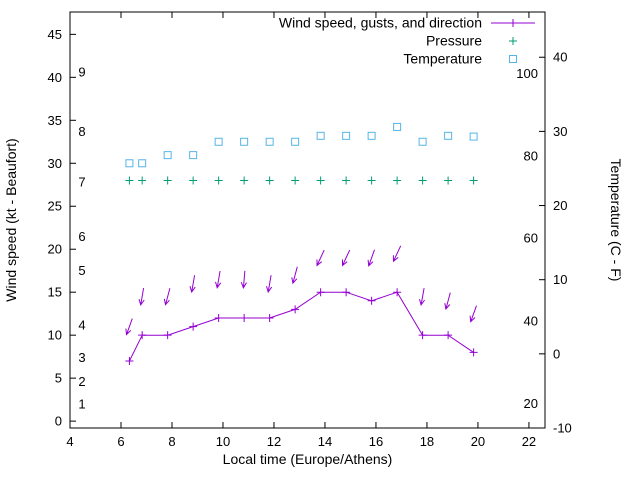 The width and height of the screenshot is (640, 480). I want to click on knots-tick-label: 25, so click(55, 206).